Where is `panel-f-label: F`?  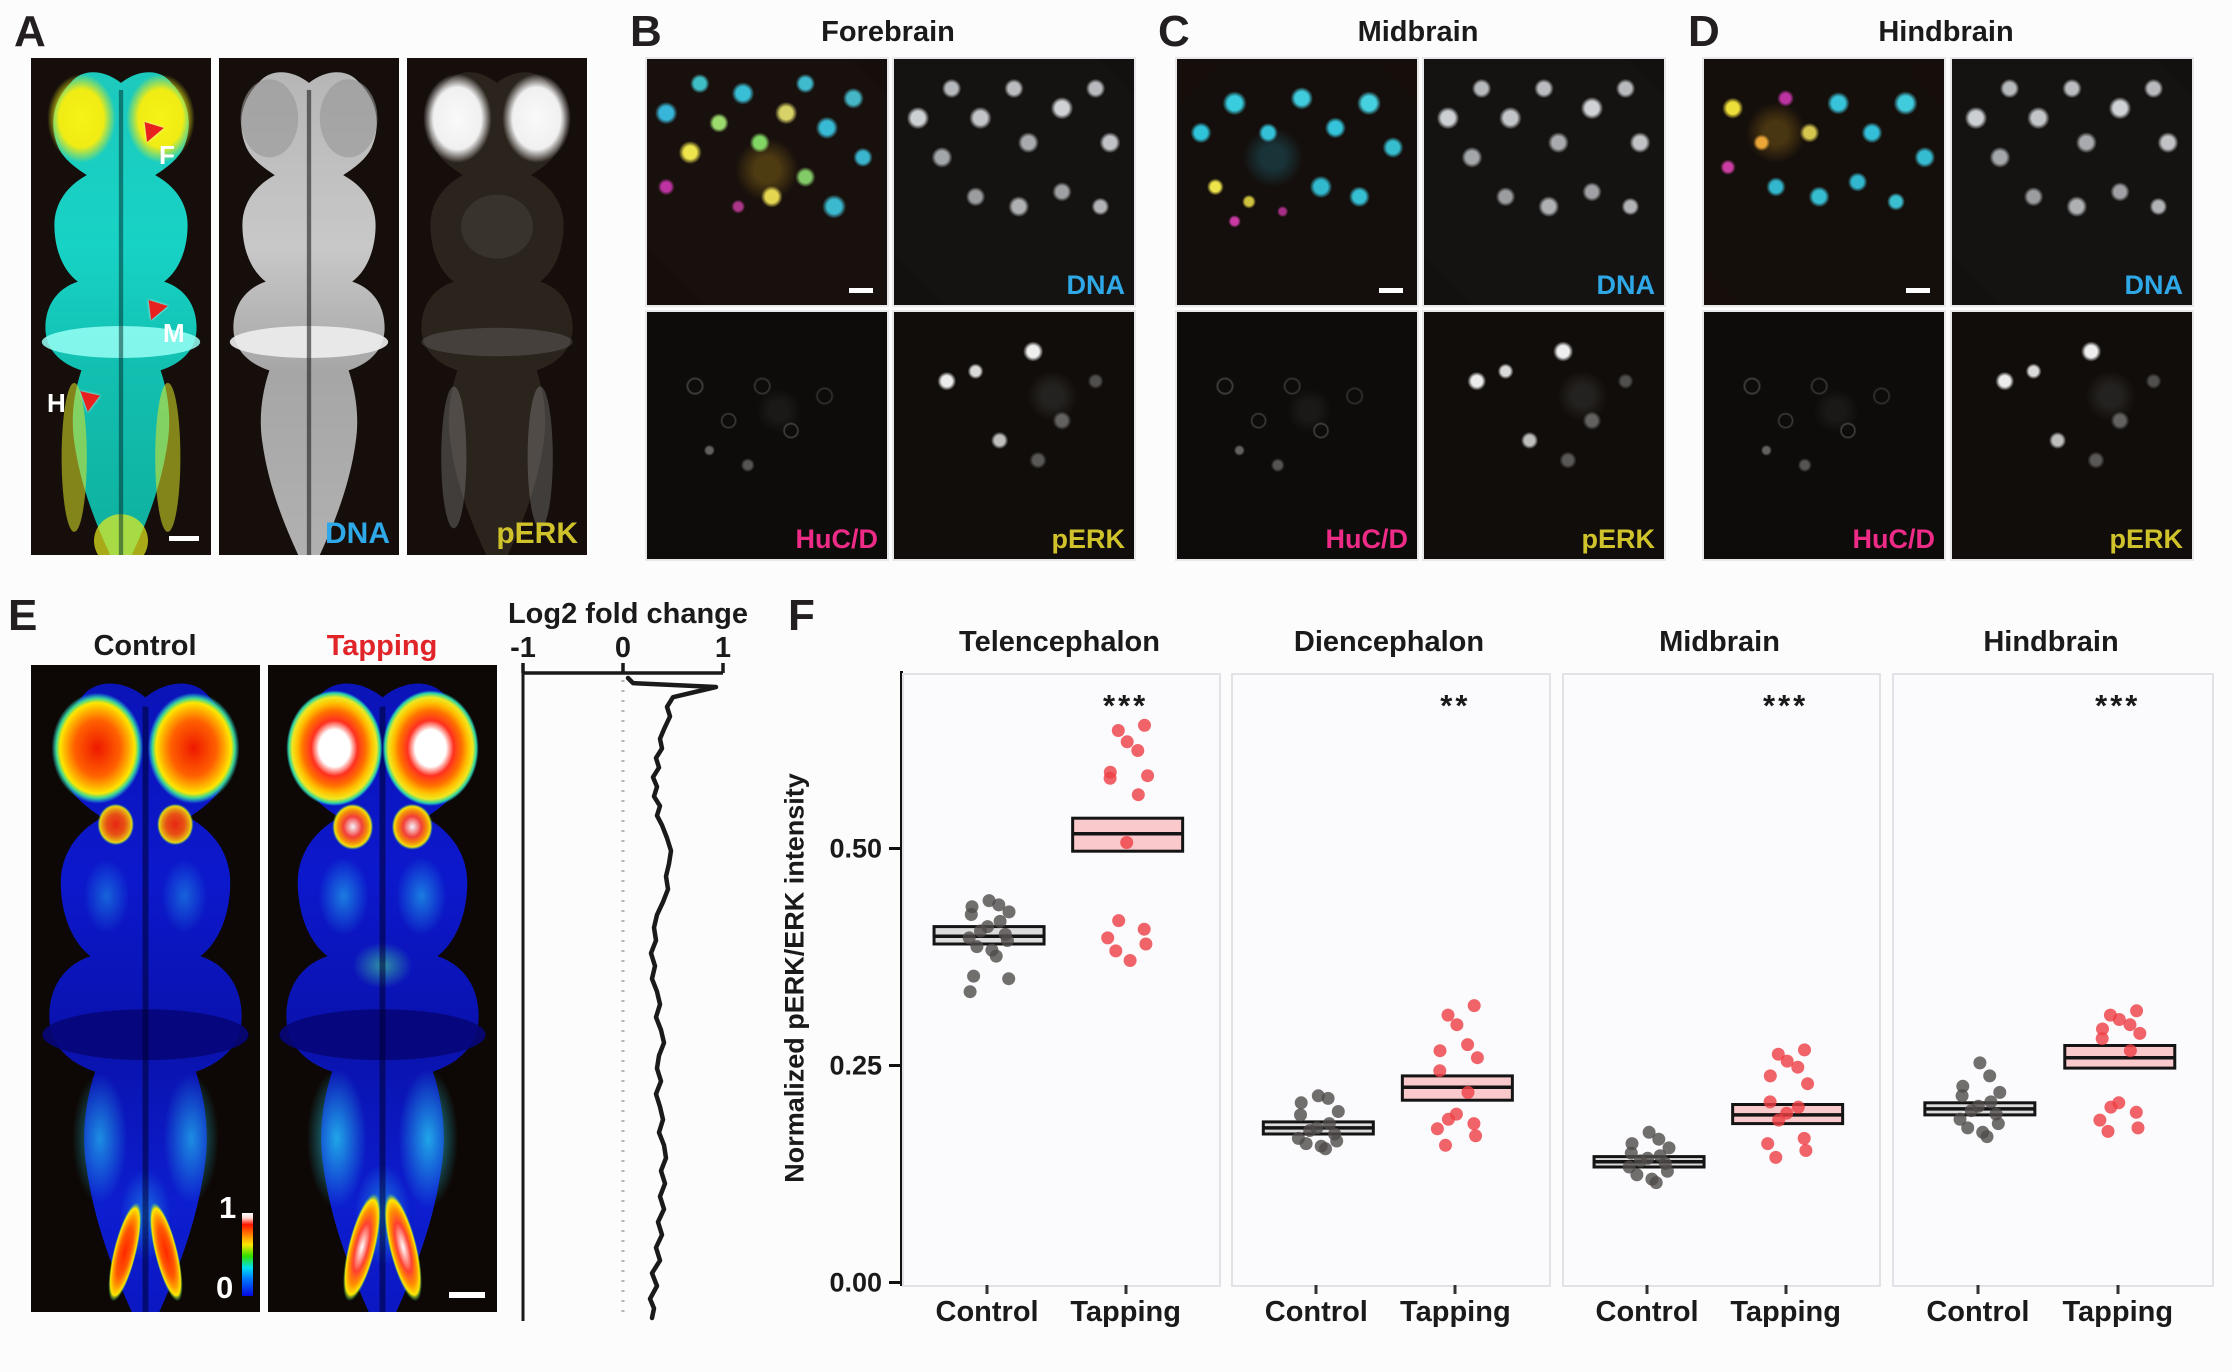
panel-f-label: F is located at coordinates (801, 615).